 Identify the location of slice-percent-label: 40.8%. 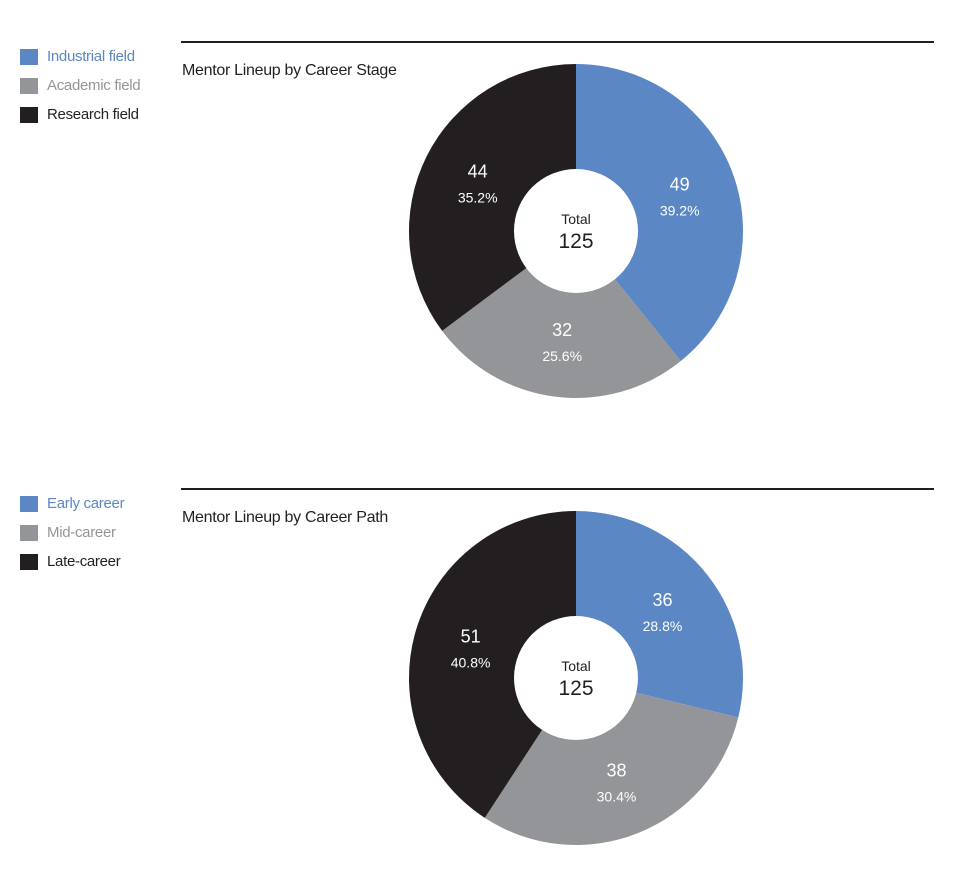
(471, 663).